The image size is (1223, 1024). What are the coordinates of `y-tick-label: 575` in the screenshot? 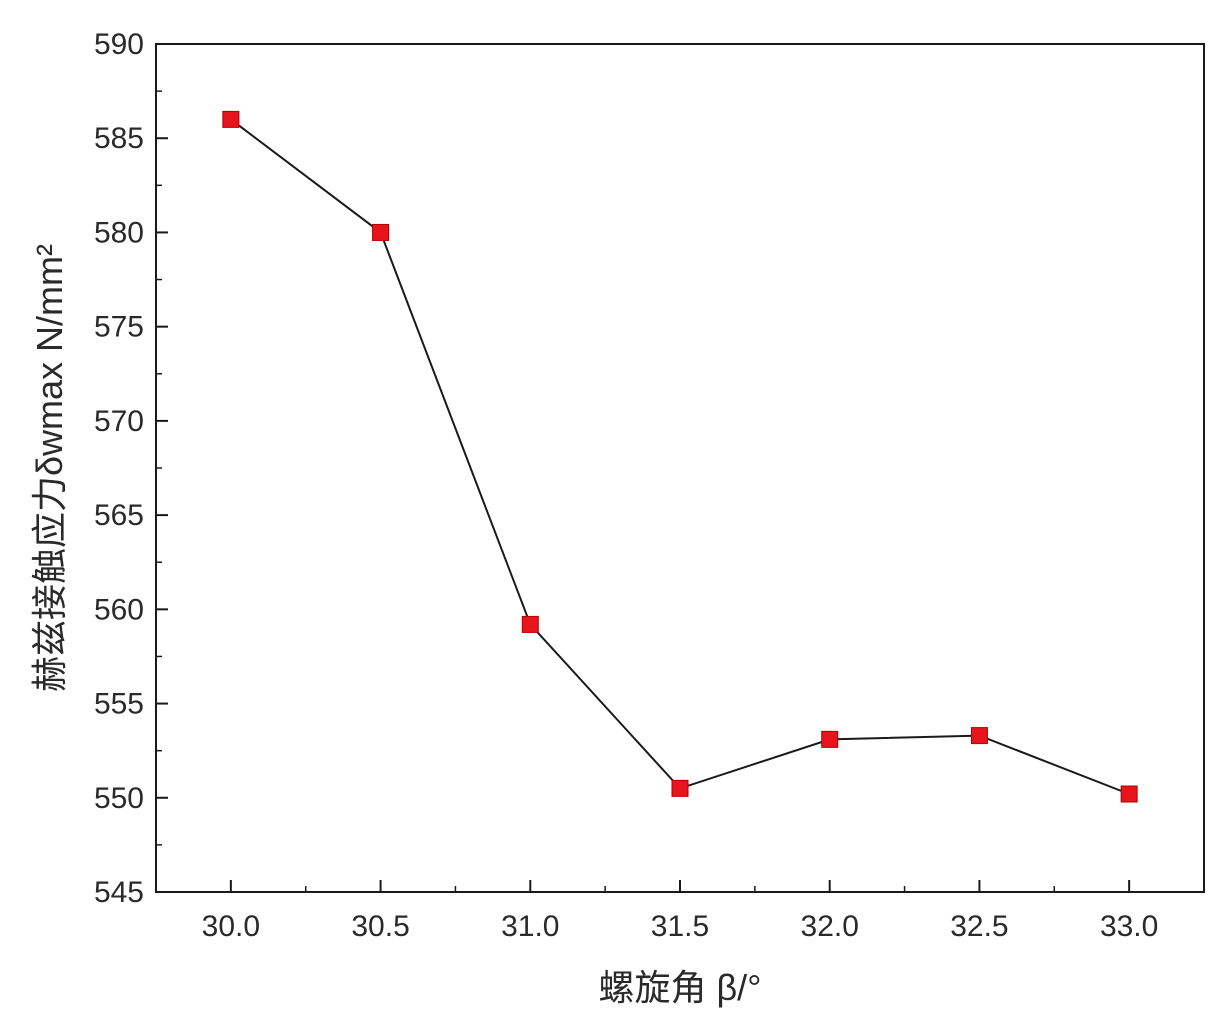 It's located at (119, 327).